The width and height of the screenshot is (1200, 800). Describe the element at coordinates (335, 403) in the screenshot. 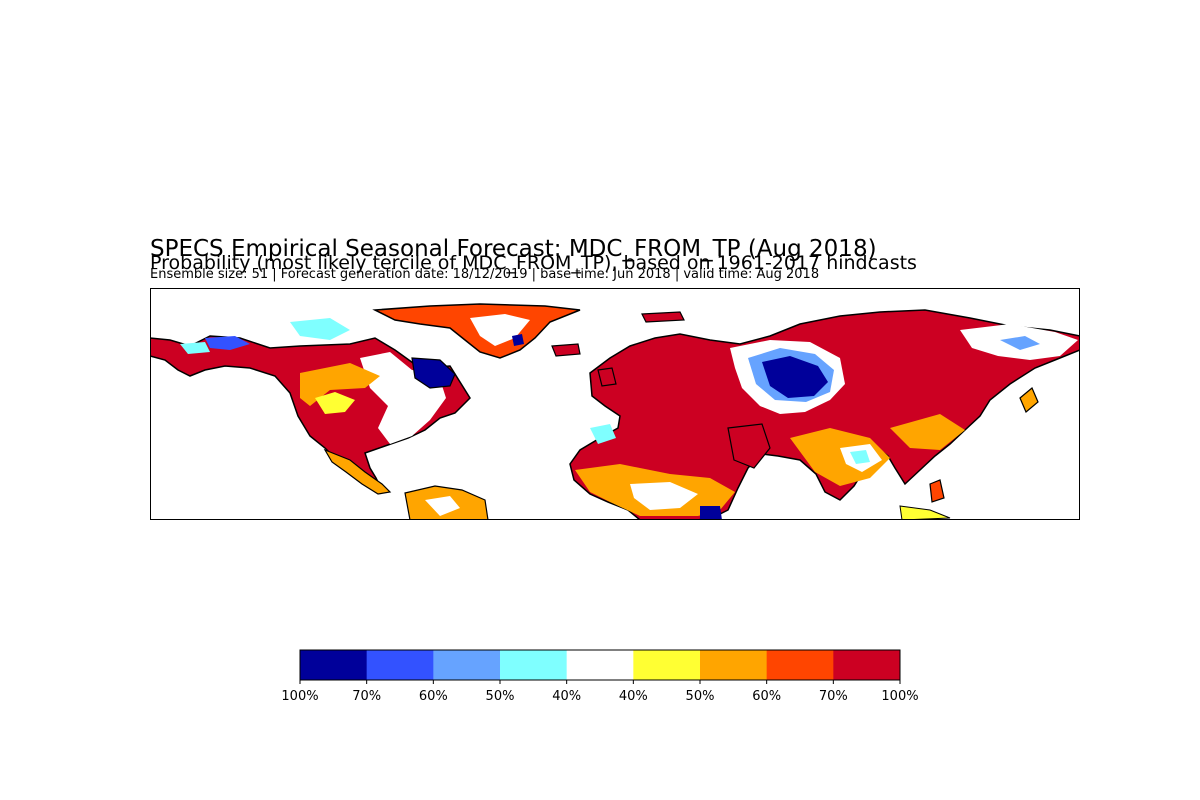

I see `na-yellow-patch` at that location.